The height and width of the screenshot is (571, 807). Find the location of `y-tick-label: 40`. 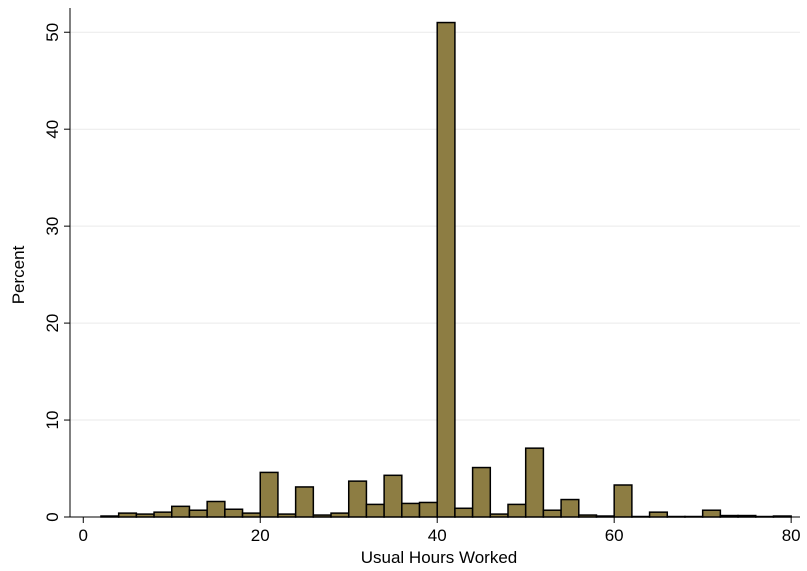

y-tick-label: 40 is located at coordinates (52, 129).